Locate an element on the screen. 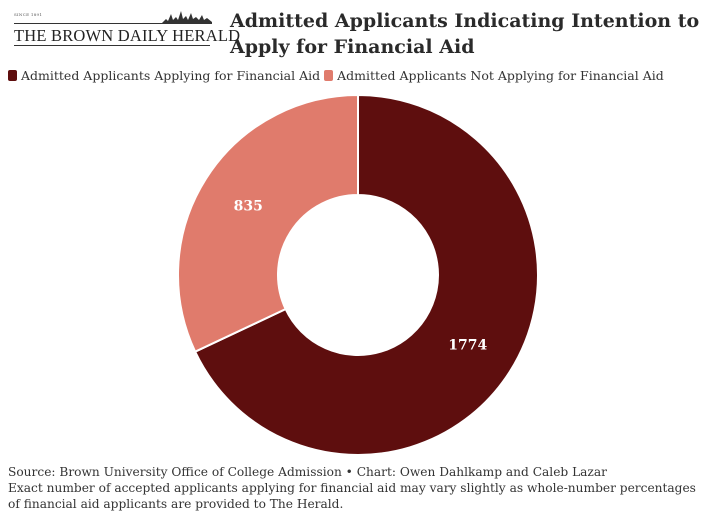 This screenshot has width=712, height=517. brand-logo: SINCE 1891 THE BROWN DAILY HERALD is located at coordinates (126, 27).